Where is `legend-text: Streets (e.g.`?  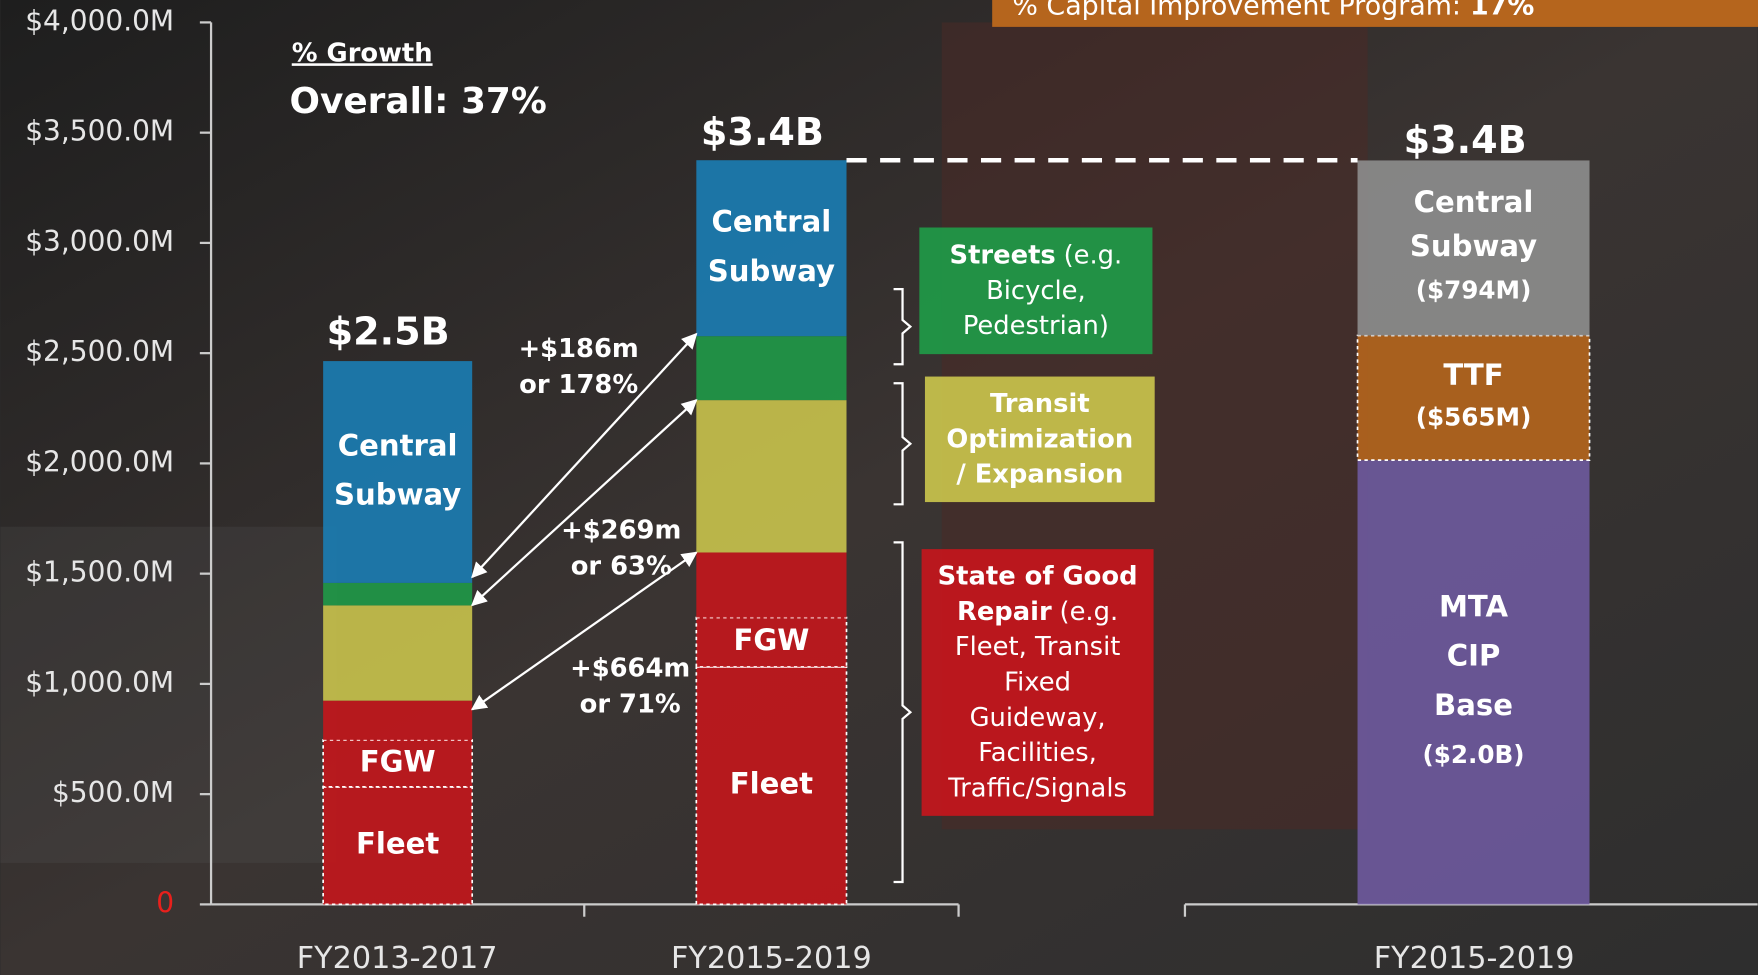
legend-text: Streets (e.g. is located at coordinates (1036, 255).